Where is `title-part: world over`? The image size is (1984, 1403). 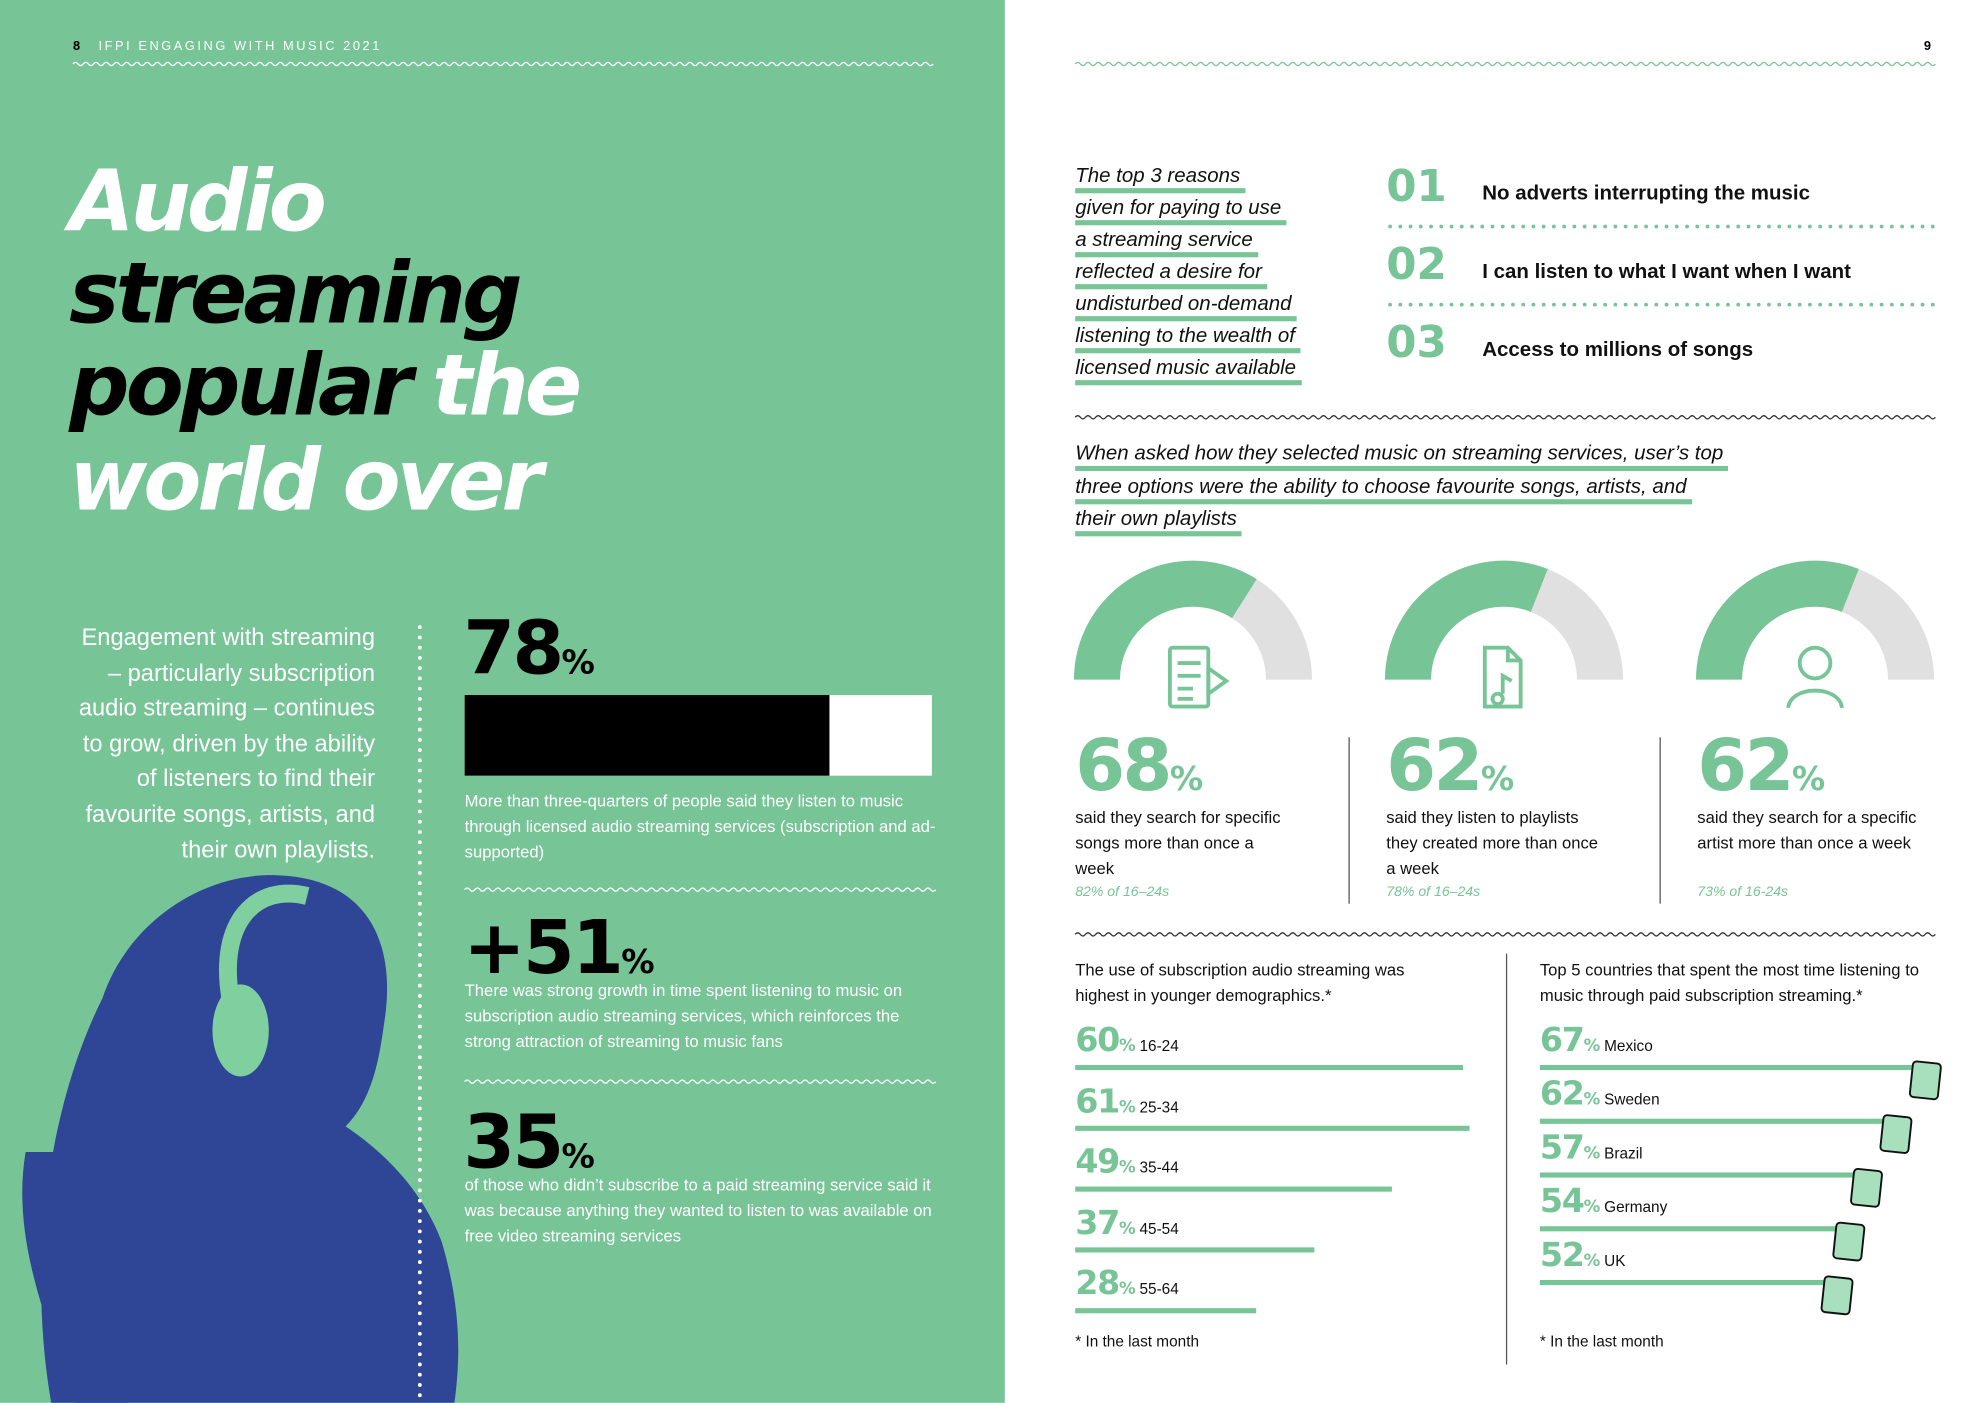 title-part: world over is located at coordinates (306, 480).